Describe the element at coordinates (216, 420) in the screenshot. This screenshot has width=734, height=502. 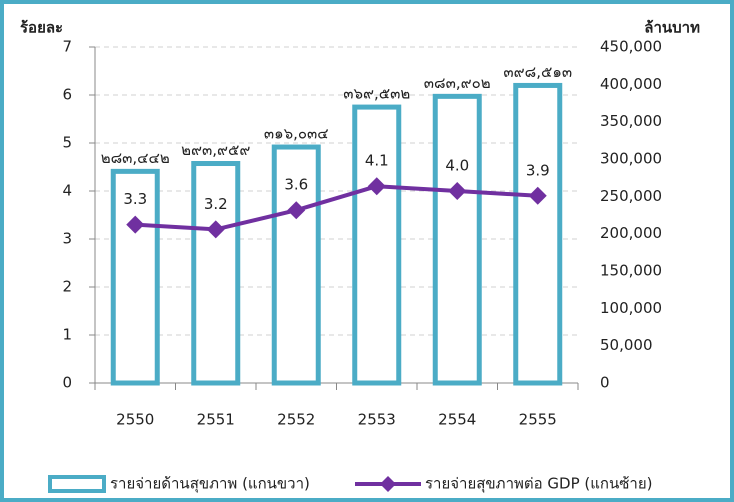
I see `x-tick-label: 2551` at that location.